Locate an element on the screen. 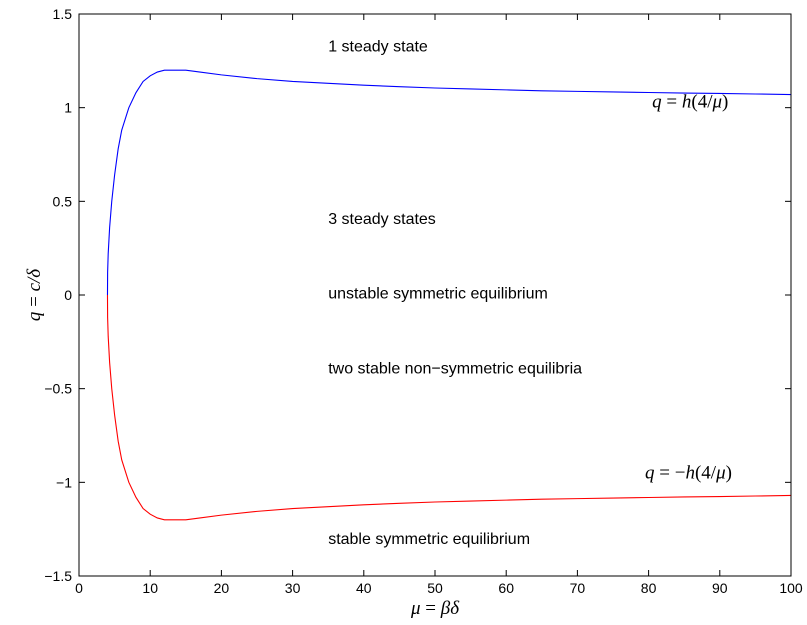  annotation-label: 3 steady states is located at coordinates (382, 219).